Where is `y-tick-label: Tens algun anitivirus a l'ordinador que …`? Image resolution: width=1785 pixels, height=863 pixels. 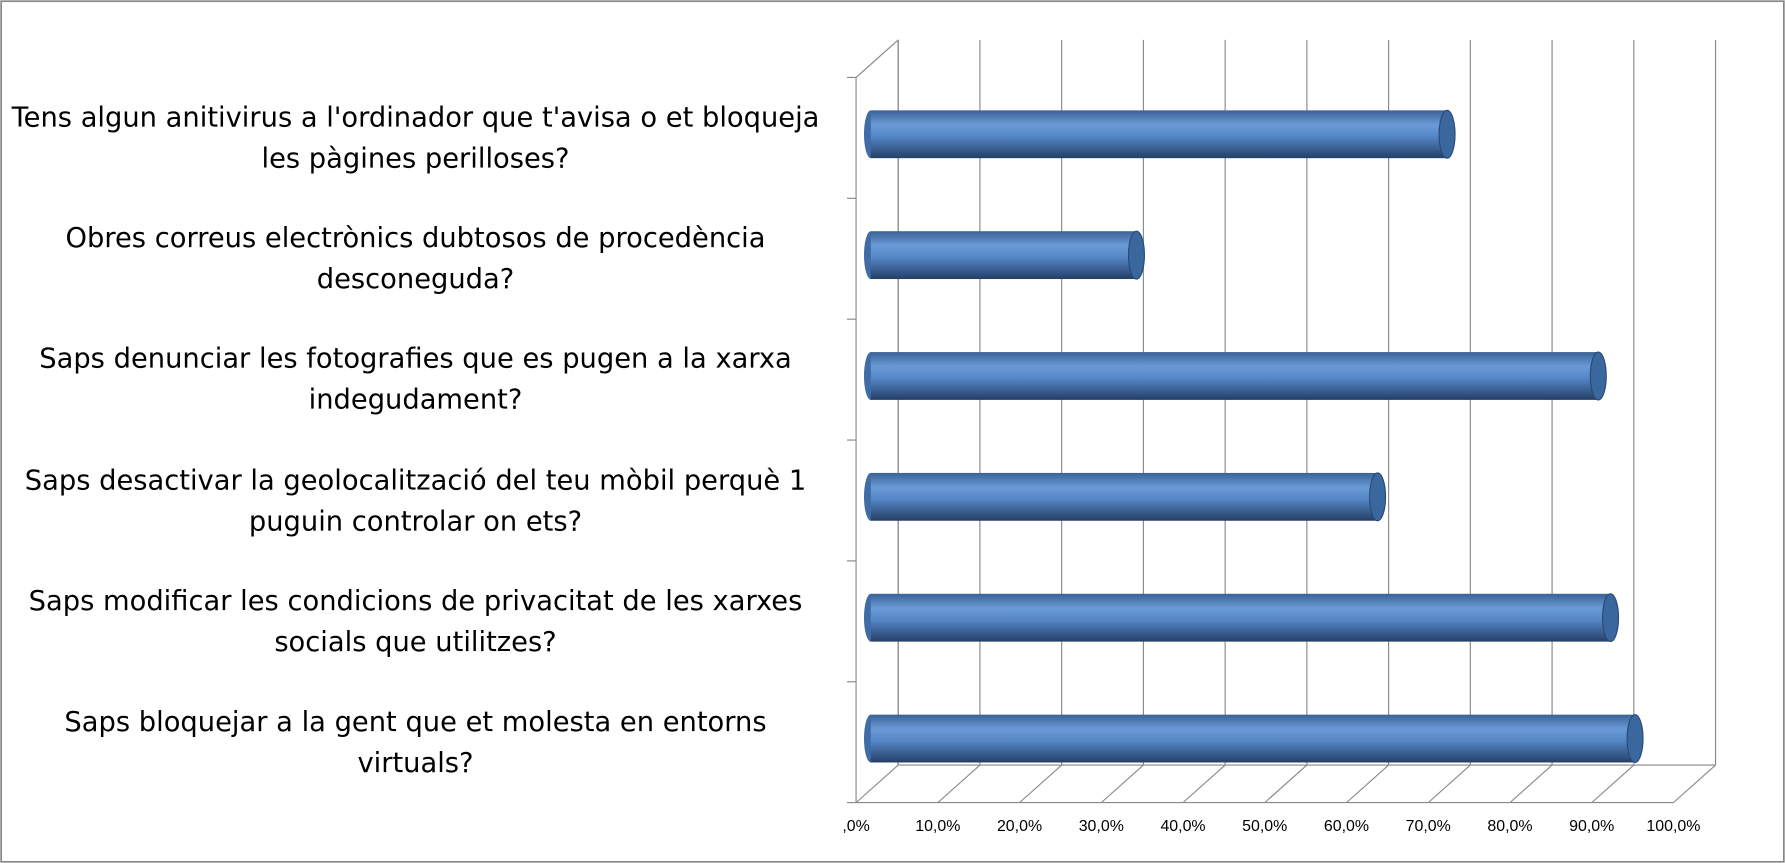
y-tick-label: Tens algun anitivirus a l'ordinador que … is located at coordinates (415, 138).